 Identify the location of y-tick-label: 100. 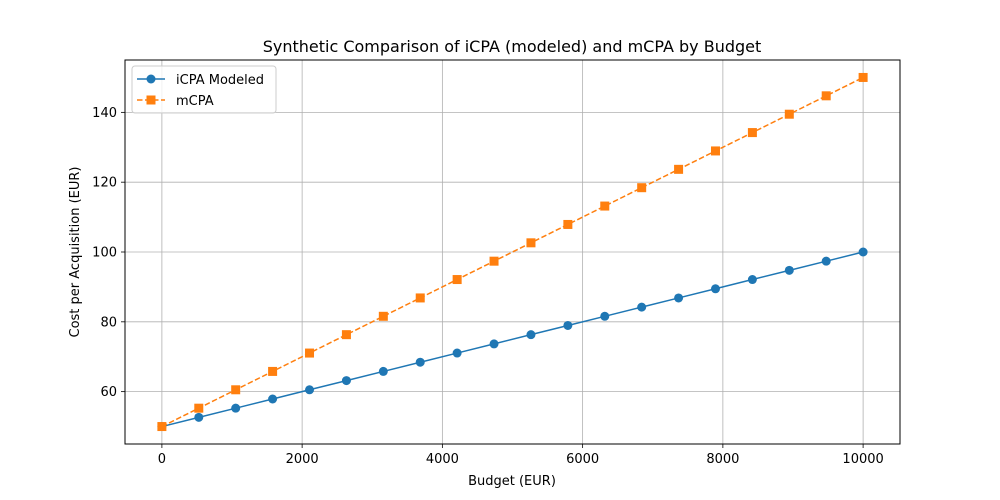
(104, 253).